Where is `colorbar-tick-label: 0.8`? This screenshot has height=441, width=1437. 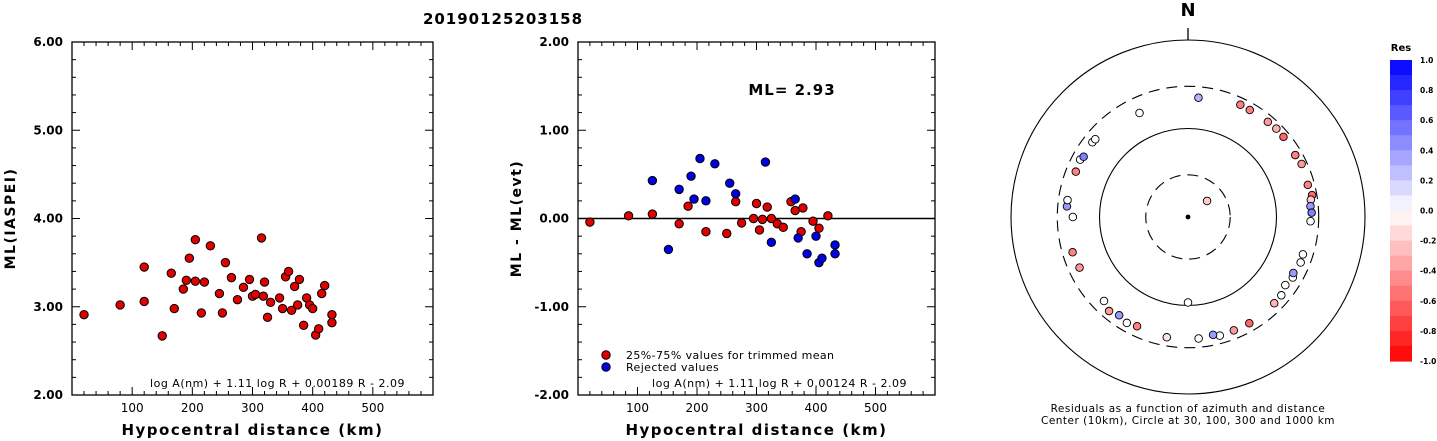 colorbar-tick-label: 0.8 is located at coordinates (1426, 90).